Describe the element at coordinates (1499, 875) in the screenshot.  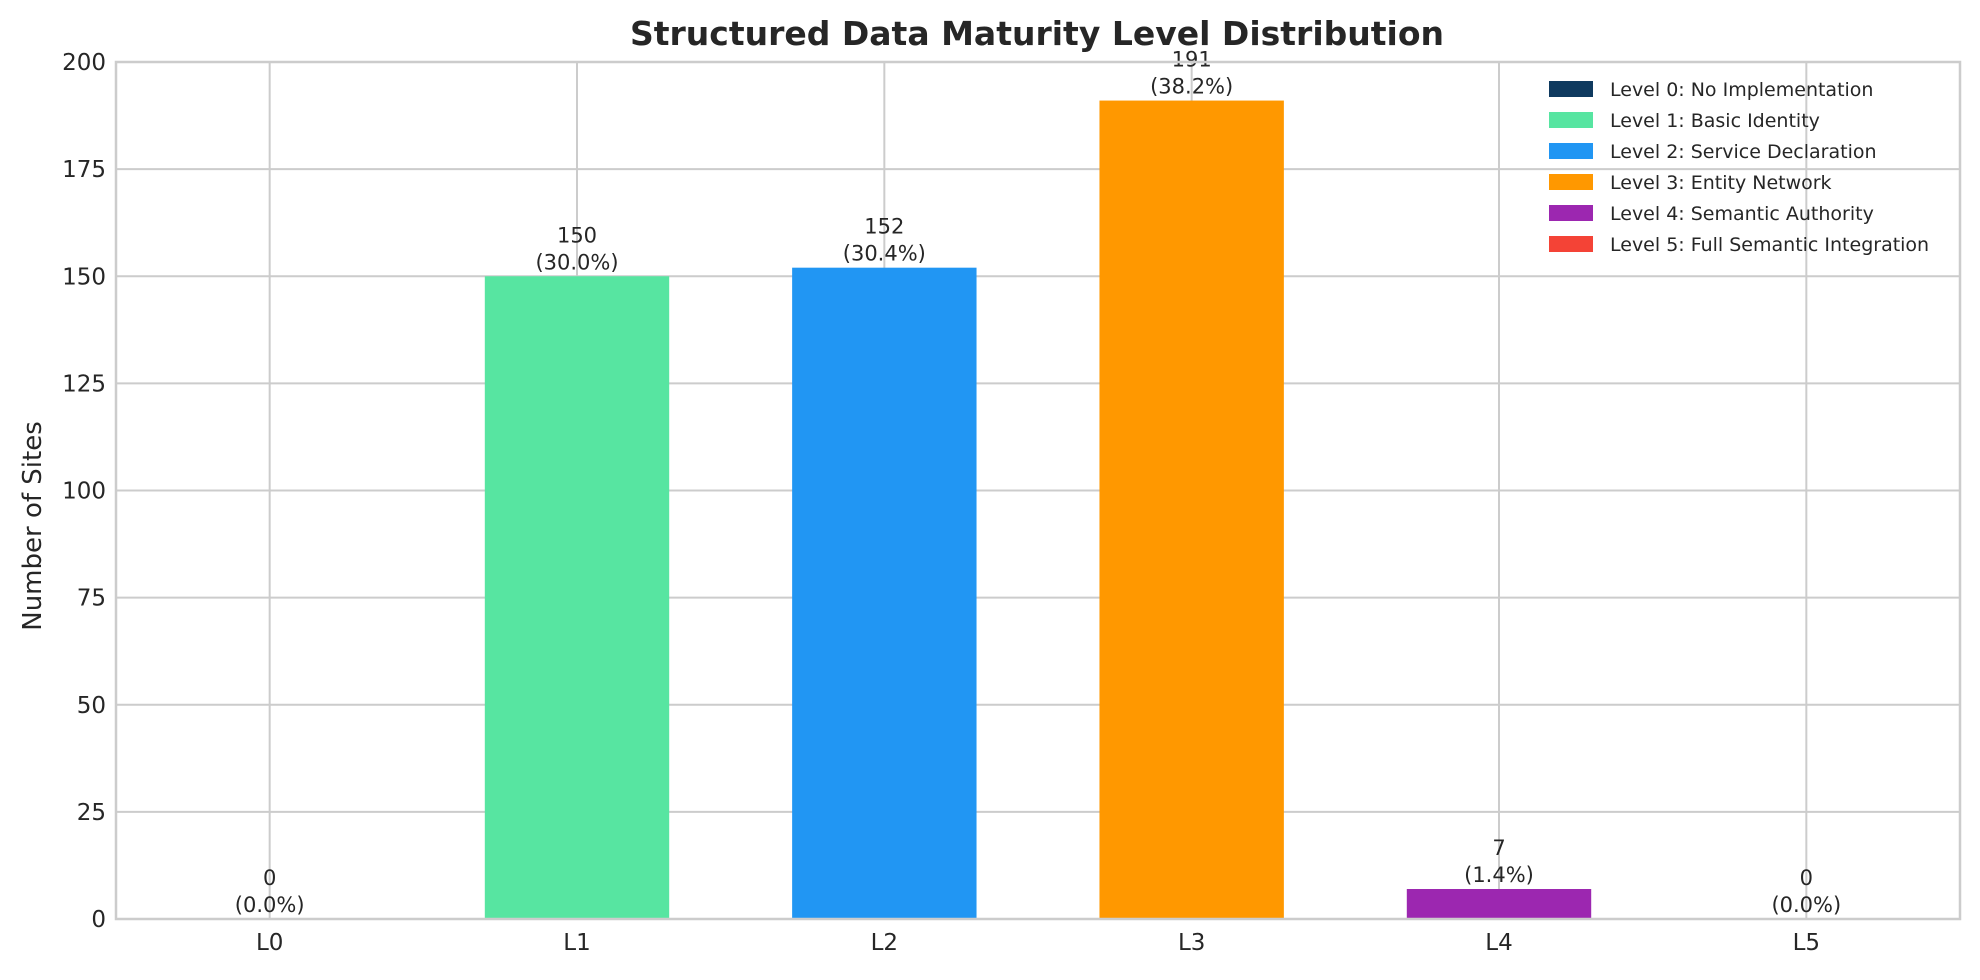
I see `bar-percent-label: (1.4%)` at that location.